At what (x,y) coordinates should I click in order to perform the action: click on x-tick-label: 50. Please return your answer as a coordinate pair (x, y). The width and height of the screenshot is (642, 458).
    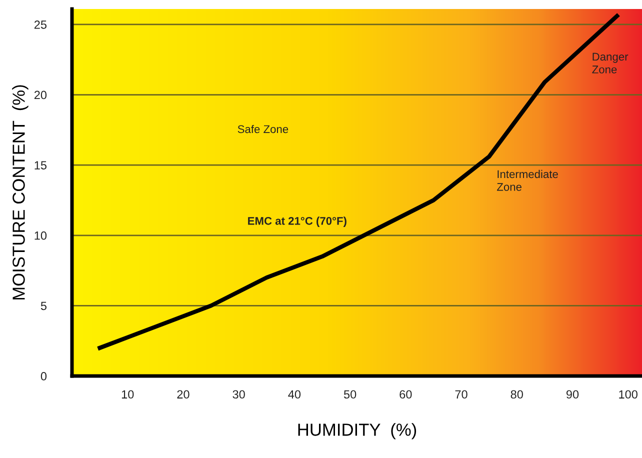
    Looking at the image, I should click on (350, 394).